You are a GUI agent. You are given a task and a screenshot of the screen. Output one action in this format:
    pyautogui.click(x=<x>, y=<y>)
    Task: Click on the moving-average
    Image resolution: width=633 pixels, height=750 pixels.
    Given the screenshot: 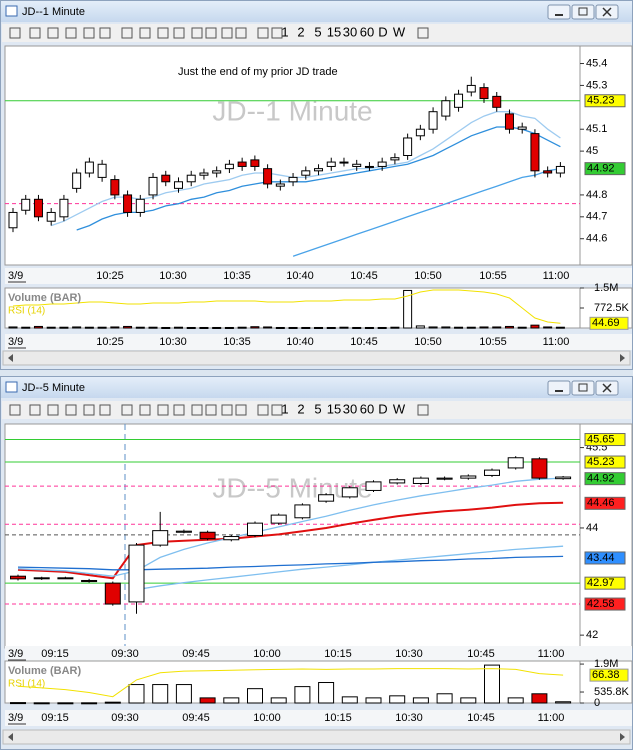 What is the action you would take?
    pyautogui.click(x=290, y=540)
    